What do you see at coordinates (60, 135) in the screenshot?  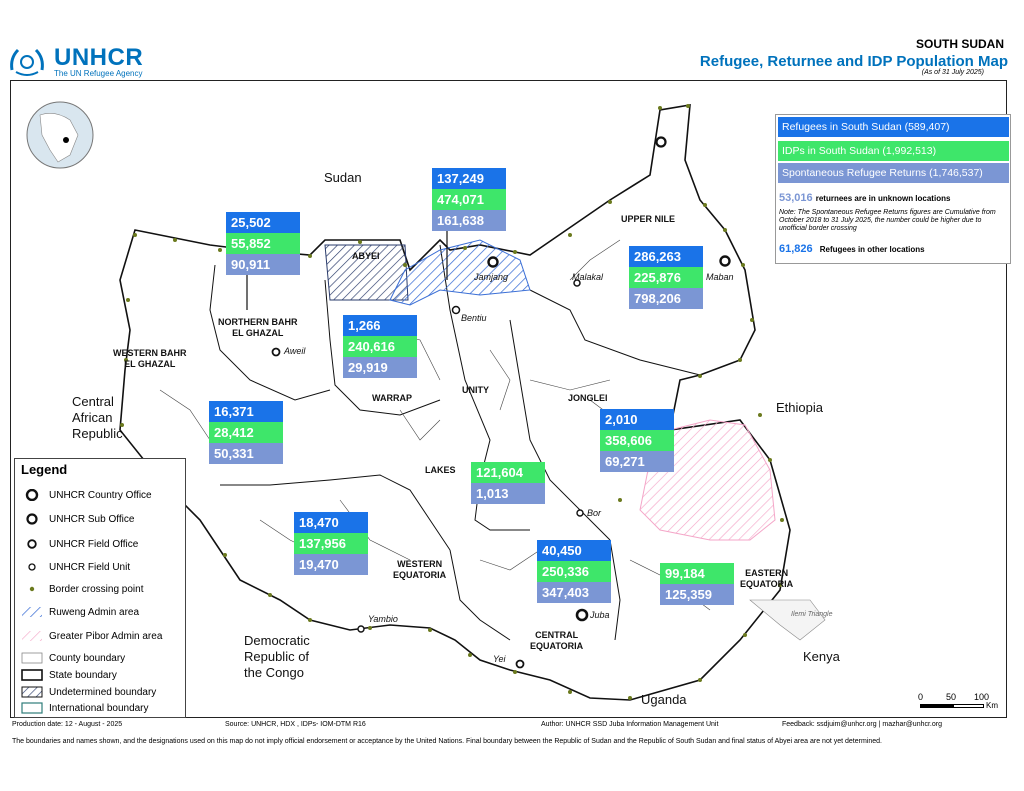 I see `inset-globe-icon` at bounding box center [60, 135].